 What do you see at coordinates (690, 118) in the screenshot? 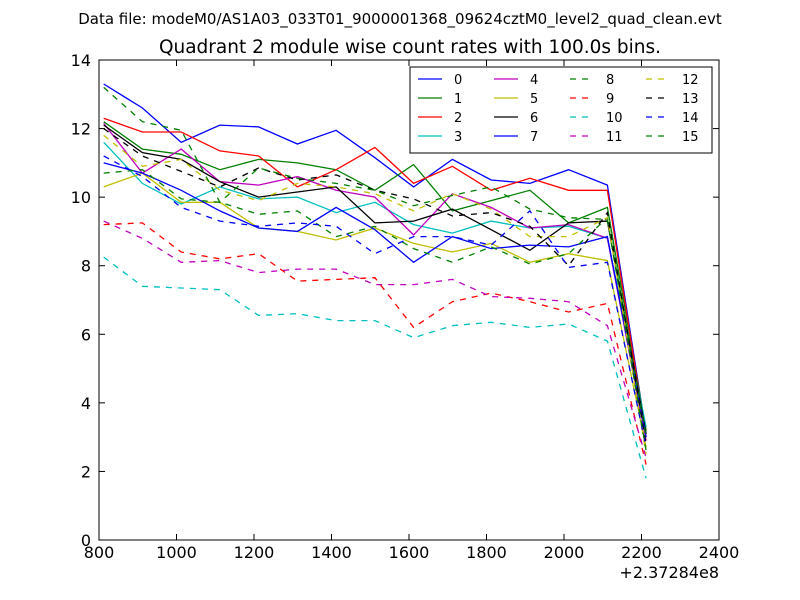
I see `legend-label-14: 14` at bounding box center [690, 118].